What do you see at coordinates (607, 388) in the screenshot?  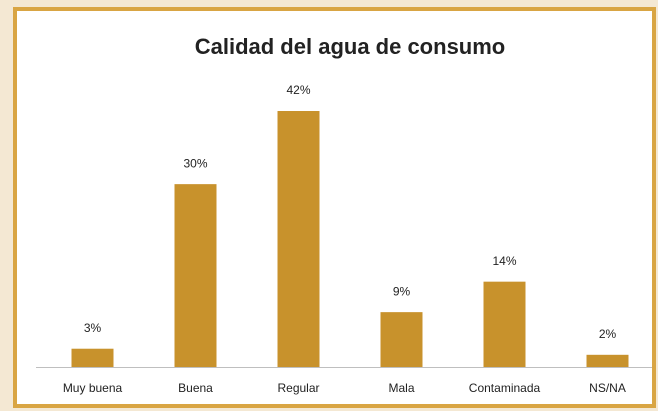 I see `x-tick-label: NS/NA` at bounding box center [607, 388].